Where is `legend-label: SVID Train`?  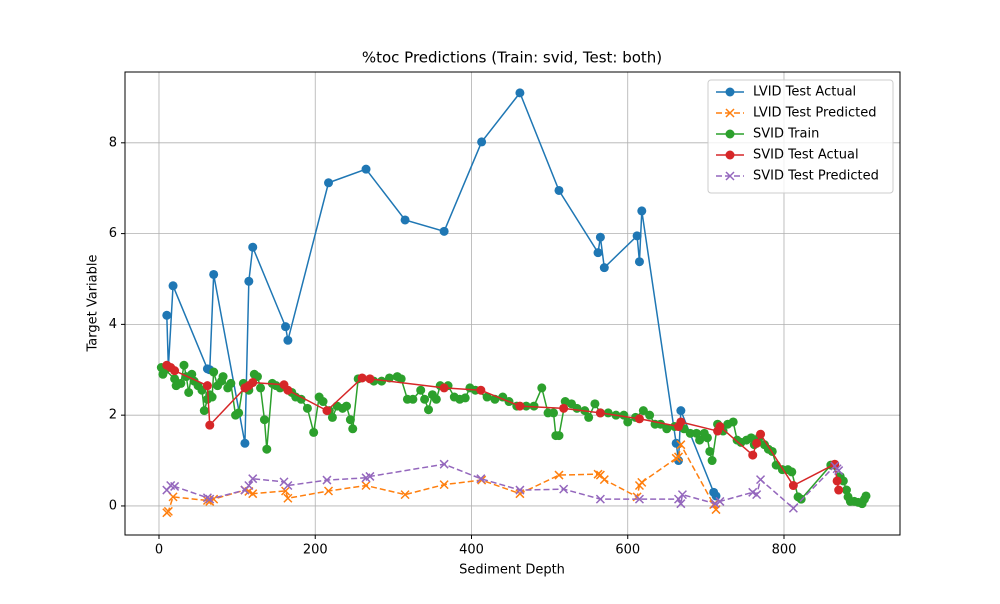
legend-label: SVID Train is located at coordinates (786, 134).